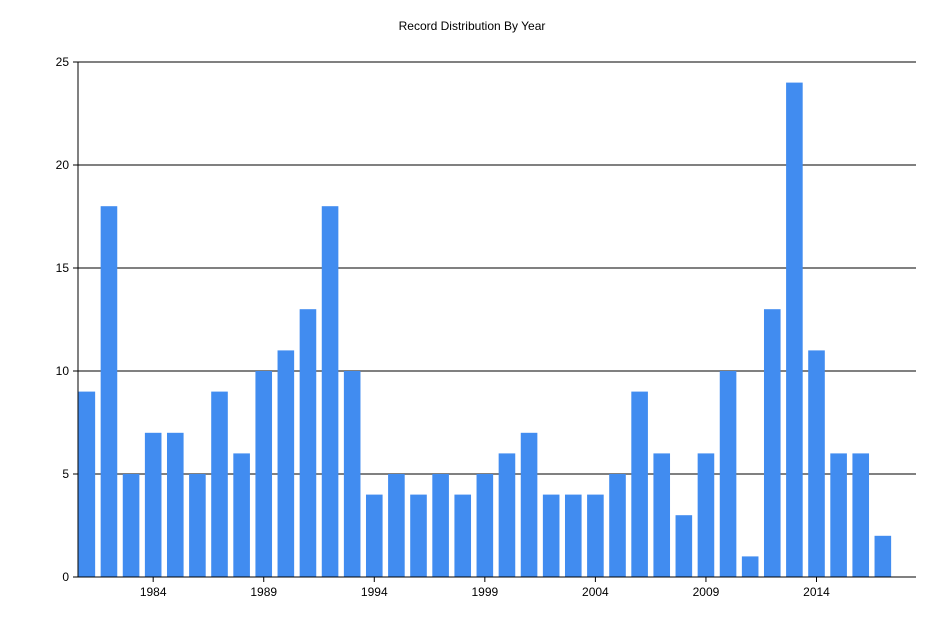 Image resolution: width=945 pixels, height=630 pixels. I want to click on x-tick-label-1989: 1989, so click(263, 592).